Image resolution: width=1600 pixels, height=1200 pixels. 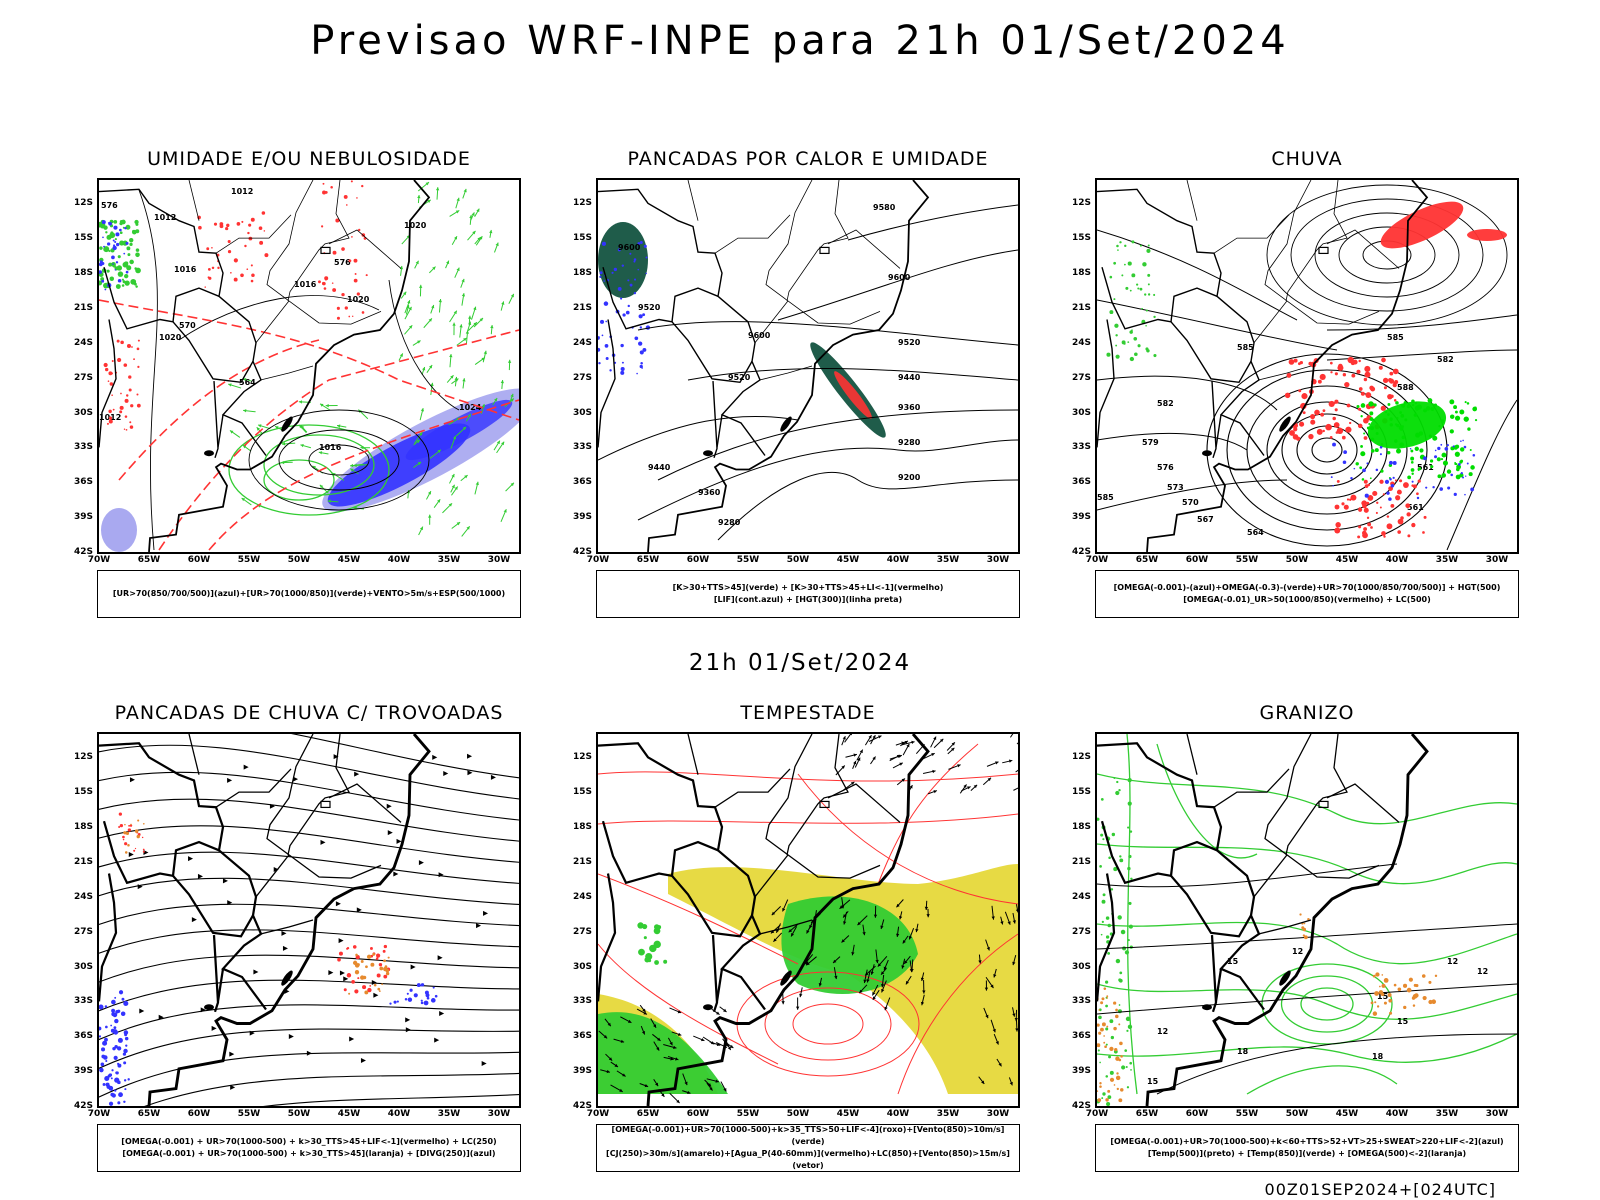 I want to click on panel-title: GRANIZO, so click(x=1307, y=713).